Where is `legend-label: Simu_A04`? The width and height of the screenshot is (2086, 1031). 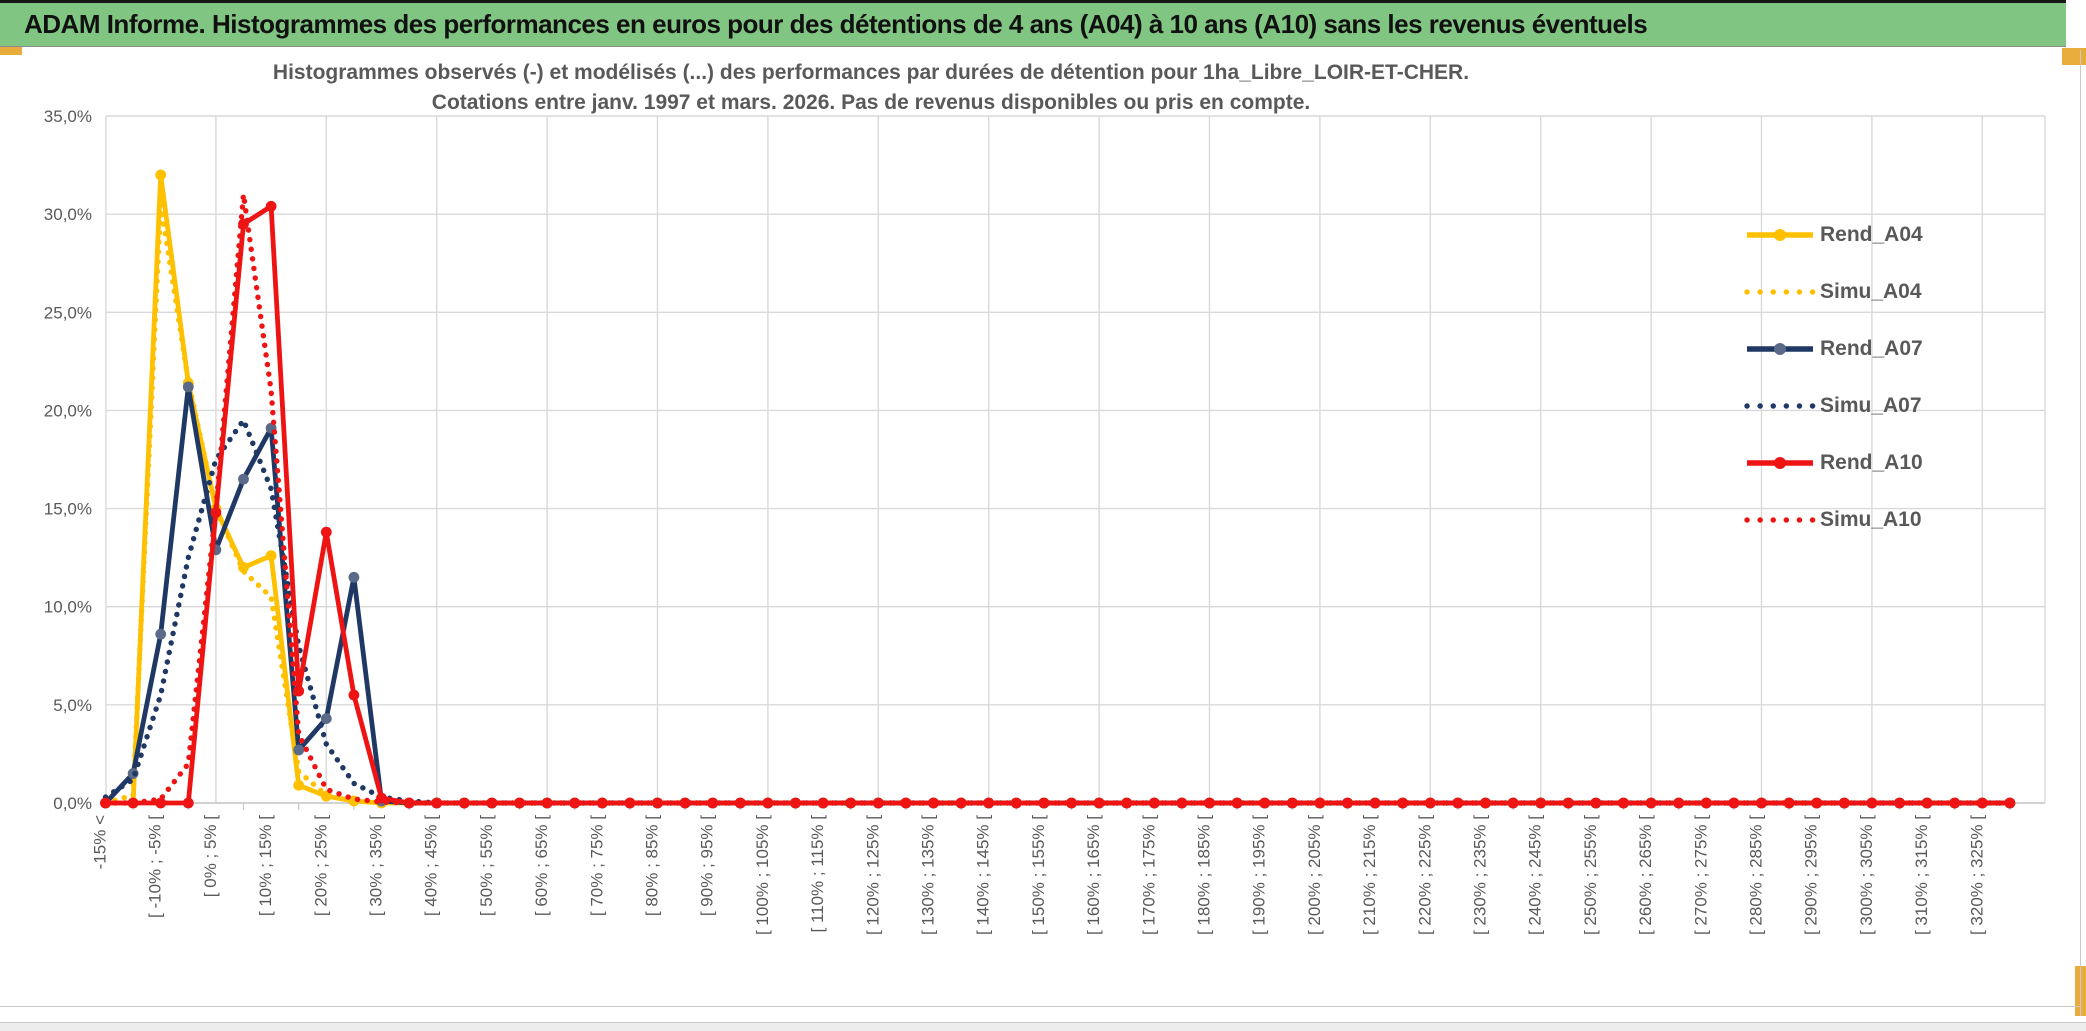
legend-label: Simu_A04 is located at coordinates (1871, 291).